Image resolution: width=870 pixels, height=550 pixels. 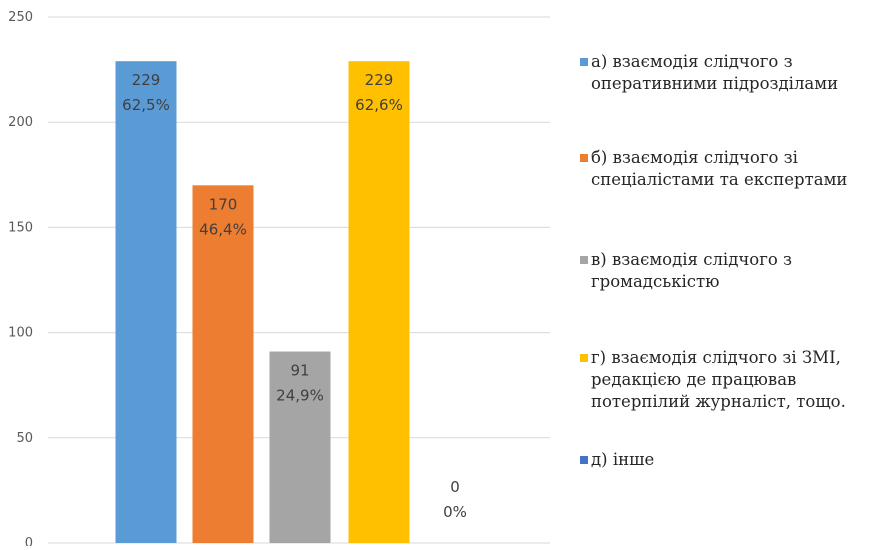 I want to click on y-tick-label: 0, so click(x=29, y=541).